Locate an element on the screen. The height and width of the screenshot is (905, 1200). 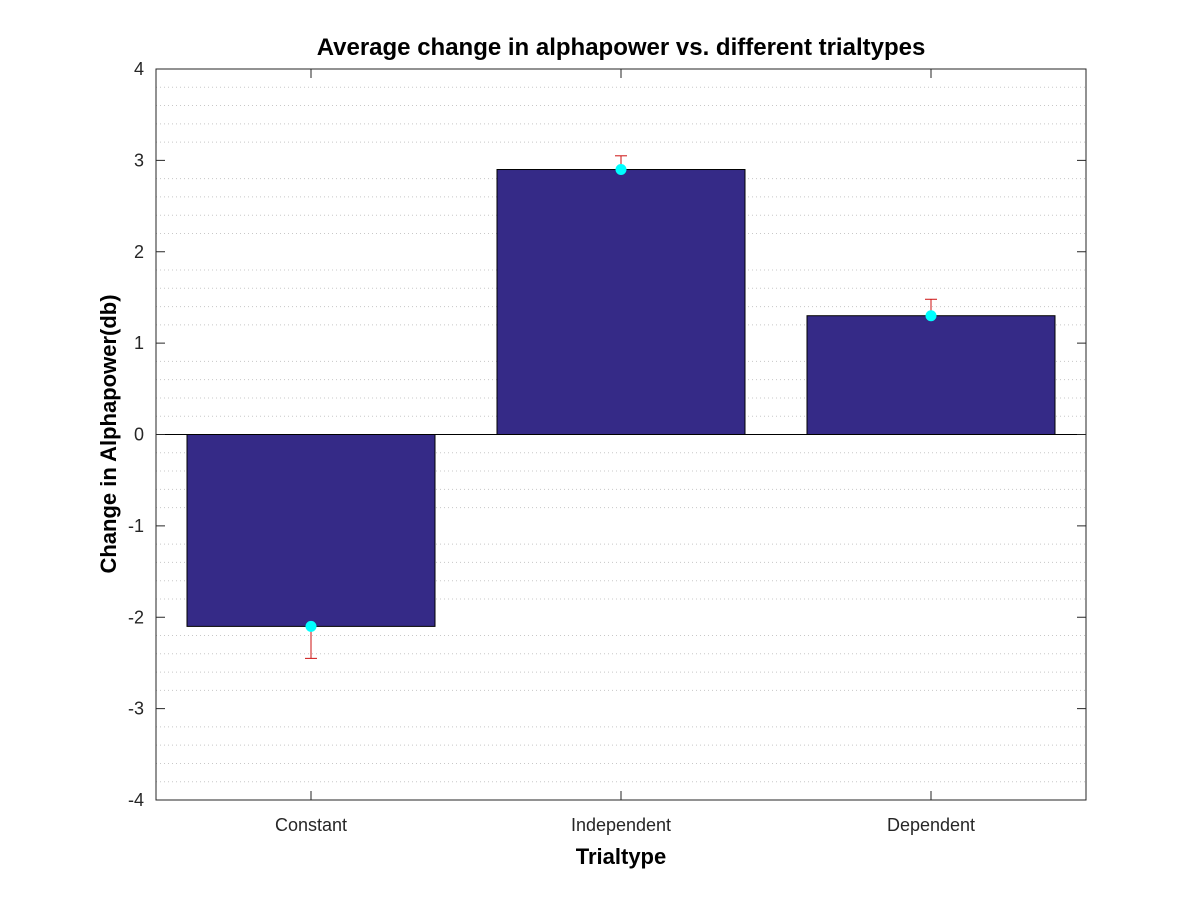
y-tick-label: 3 is located at coordinates (139, 160).